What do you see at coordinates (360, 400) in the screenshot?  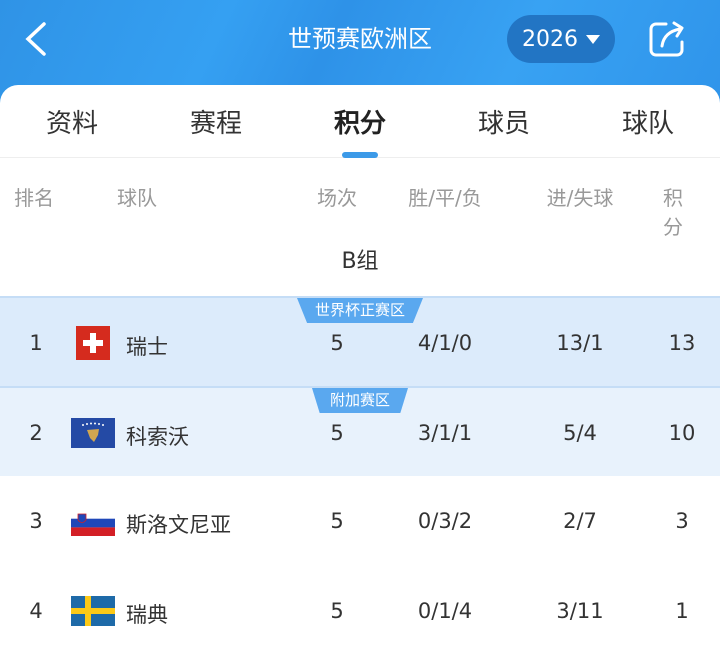 I see `zone-badge: 附加赛区` at bounding box center [360, 400].